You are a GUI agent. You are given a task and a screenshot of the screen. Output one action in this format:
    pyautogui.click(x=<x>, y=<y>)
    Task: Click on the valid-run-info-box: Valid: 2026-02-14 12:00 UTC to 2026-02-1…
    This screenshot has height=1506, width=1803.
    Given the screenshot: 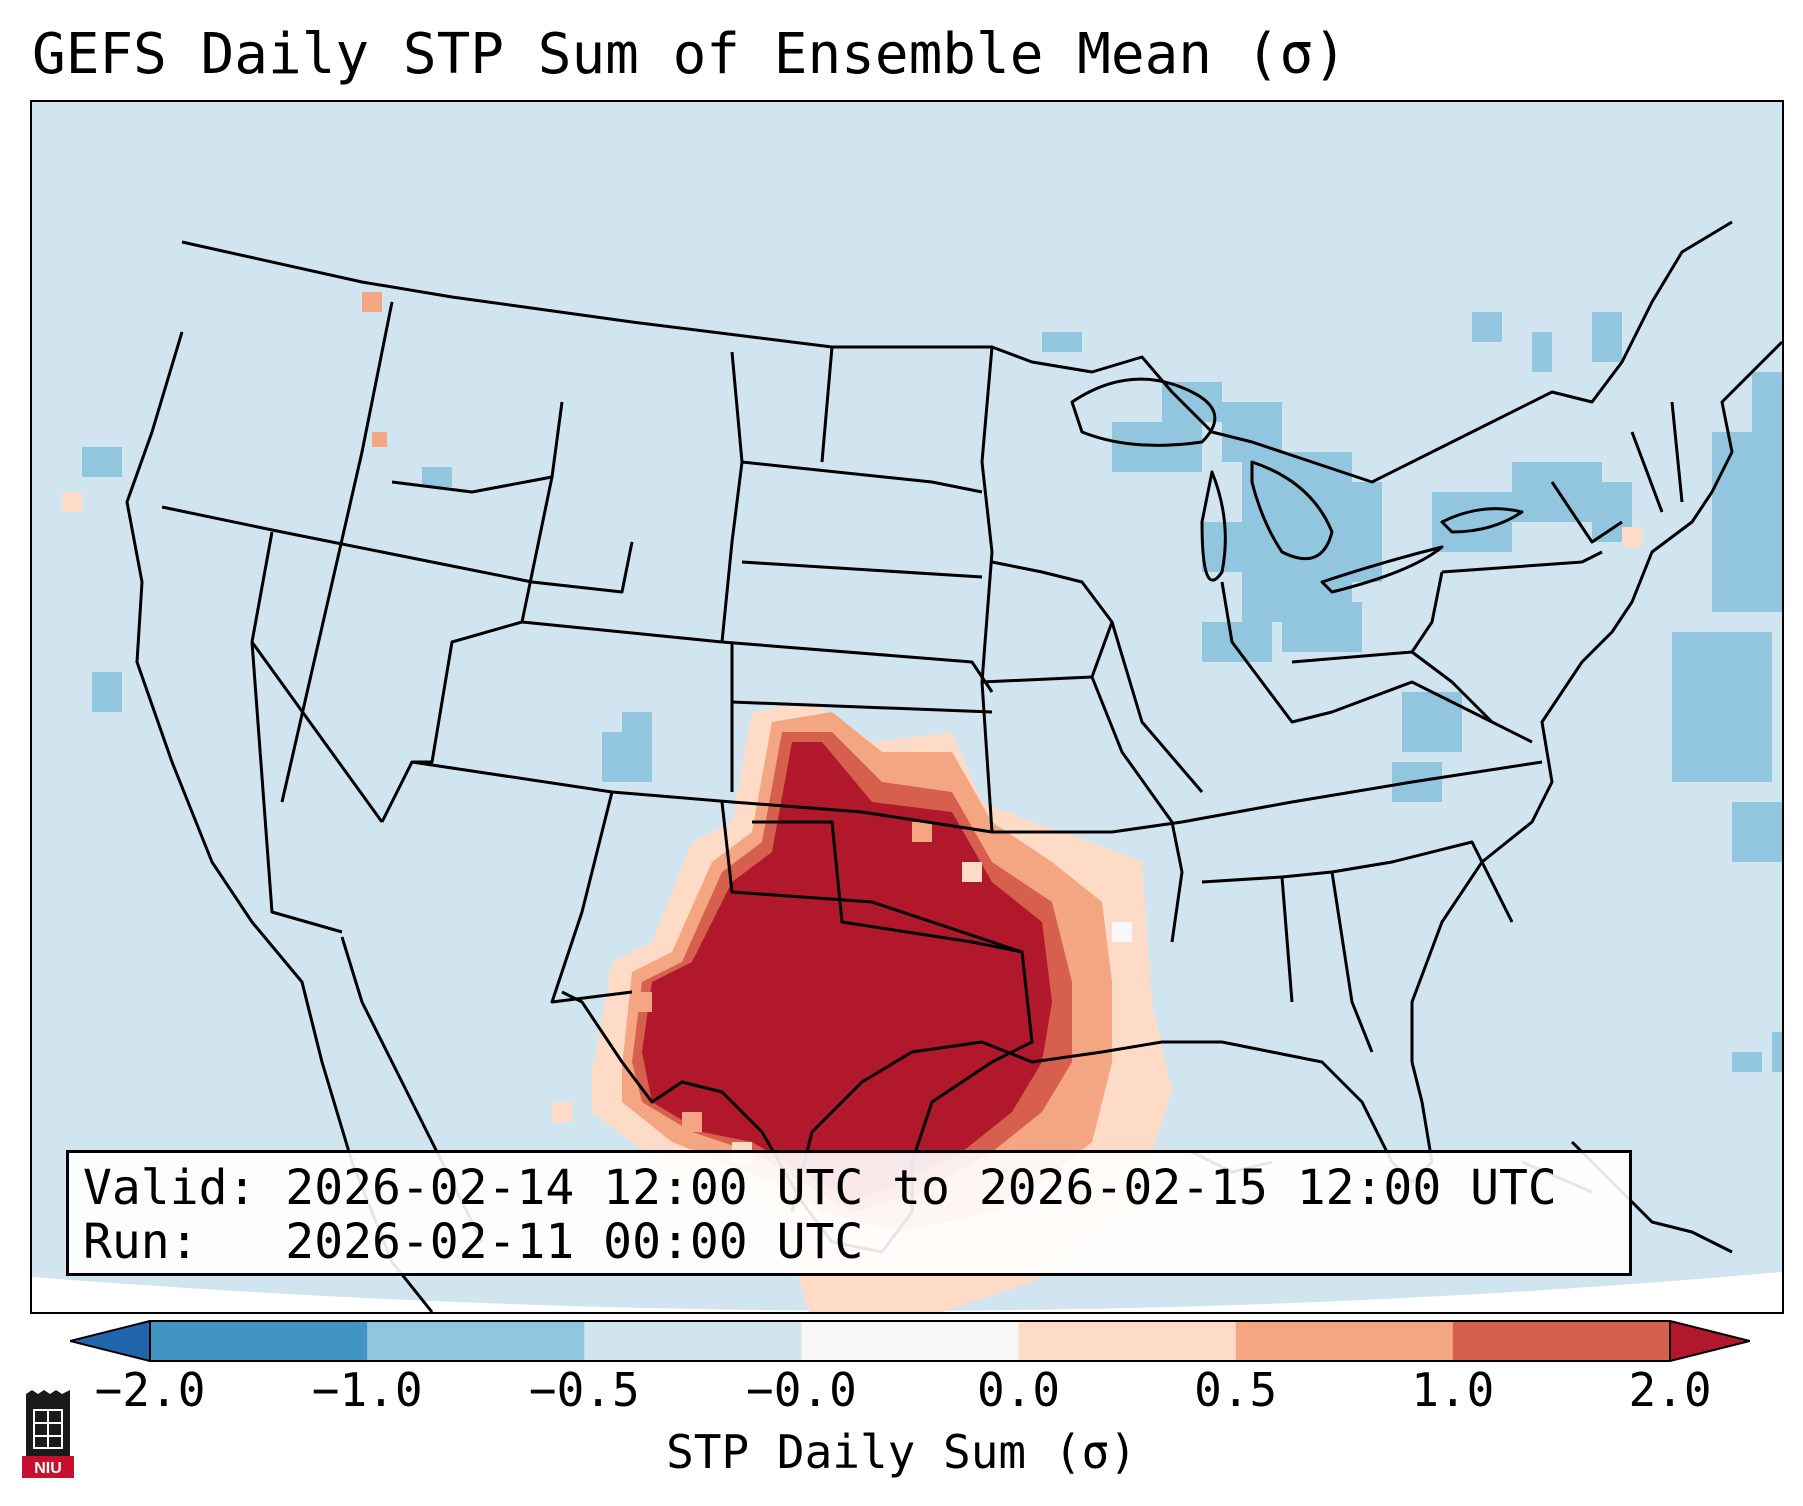 What is the action you would take?
    pyautogui.click(x=849, y=1213)
    